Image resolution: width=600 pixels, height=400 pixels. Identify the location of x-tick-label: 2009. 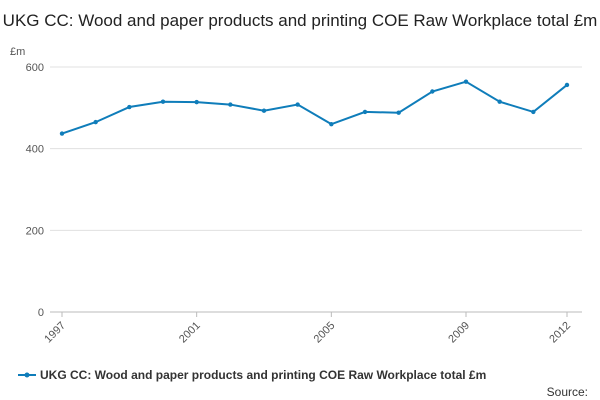
(459, 333).